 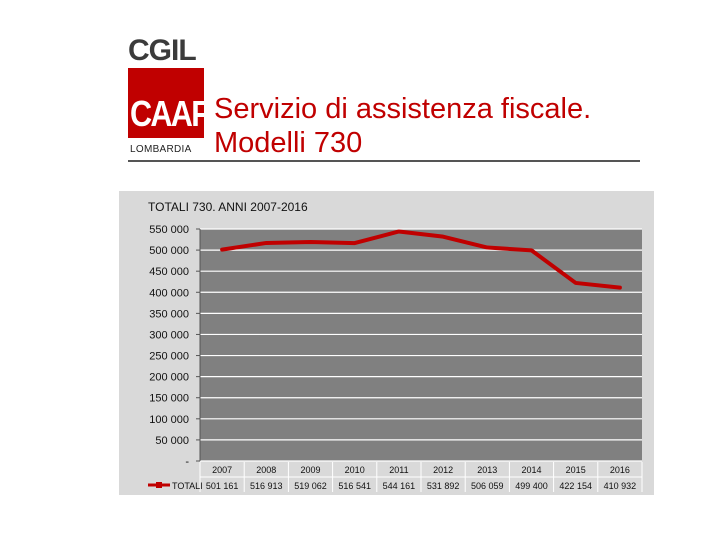 I want to click on x-tick-label: 2012, so click(x=443, y=470).